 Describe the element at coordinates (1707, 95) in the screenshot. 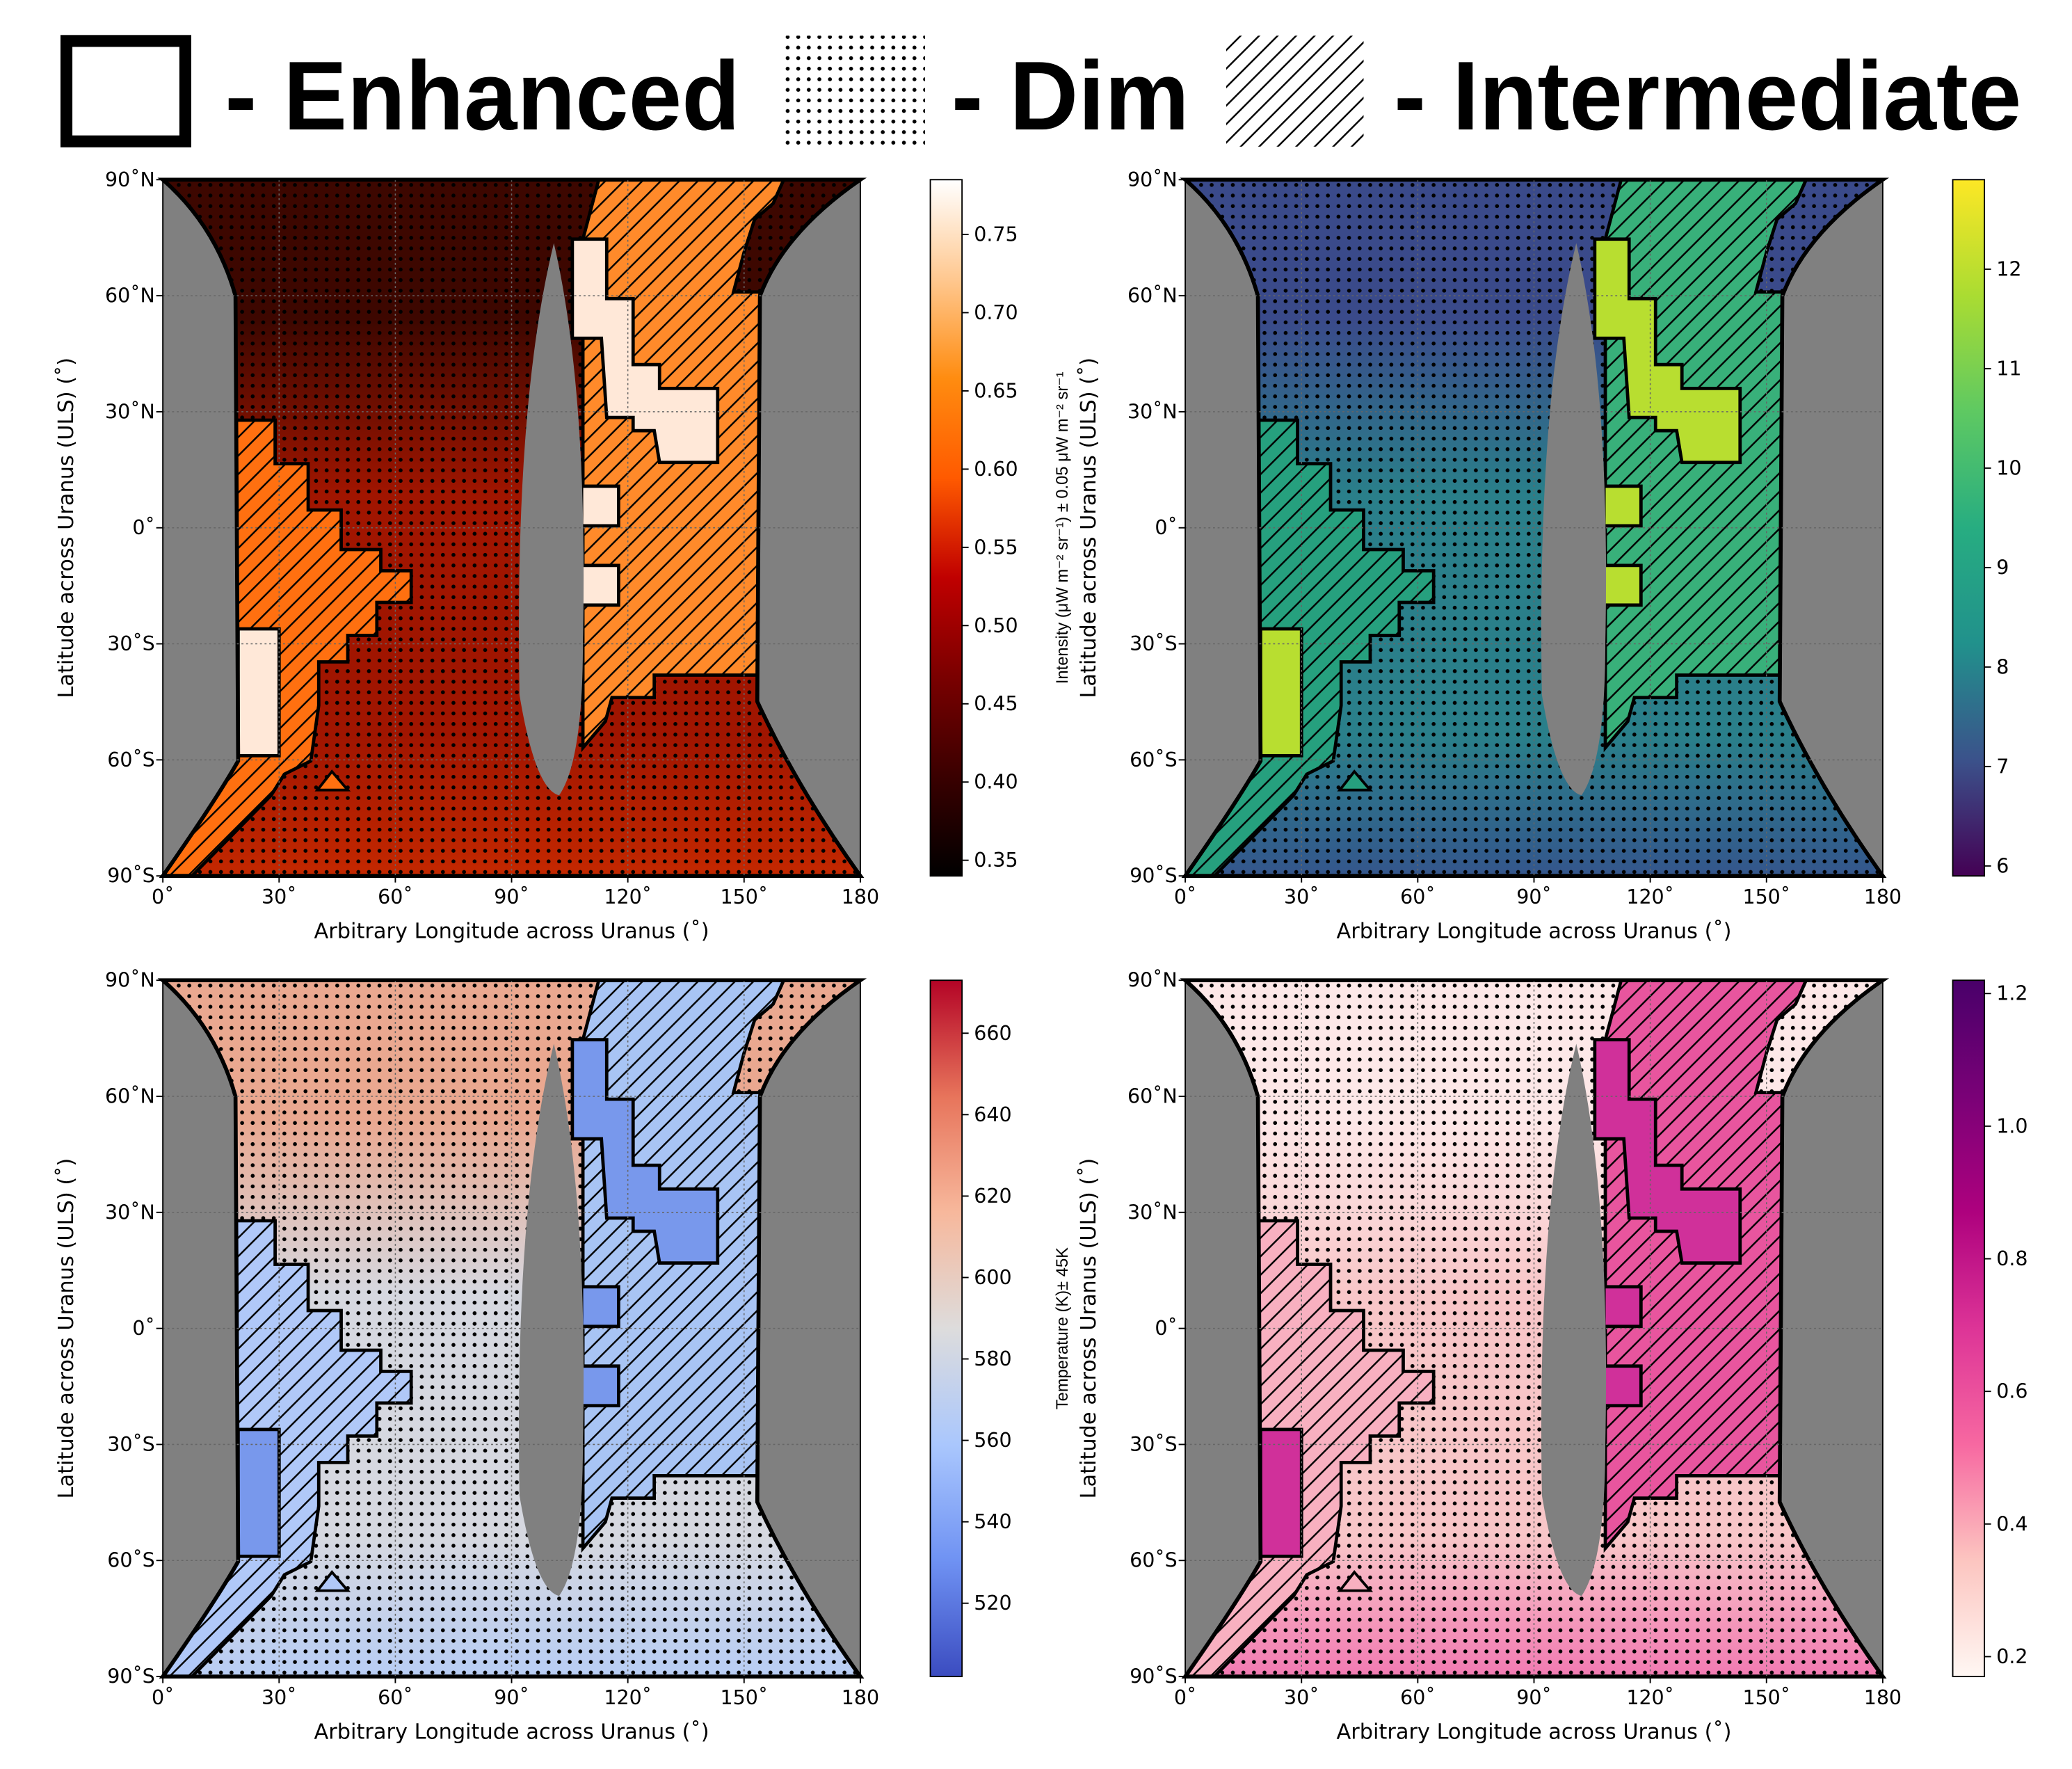

I see `legend-intermediate-label: - Intermediate` at that location.